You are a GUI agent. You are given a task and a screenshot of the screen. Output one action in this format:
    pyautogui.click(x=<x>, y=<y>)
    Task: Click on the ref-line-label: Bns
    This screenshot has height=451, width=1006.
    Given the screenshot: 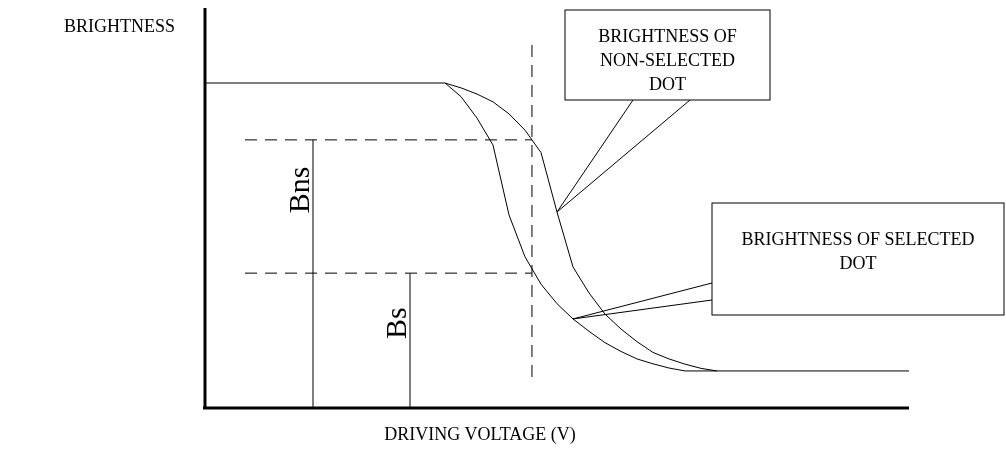 What is the action you would take?
    pyautogui.click(x=298, y=190)
    